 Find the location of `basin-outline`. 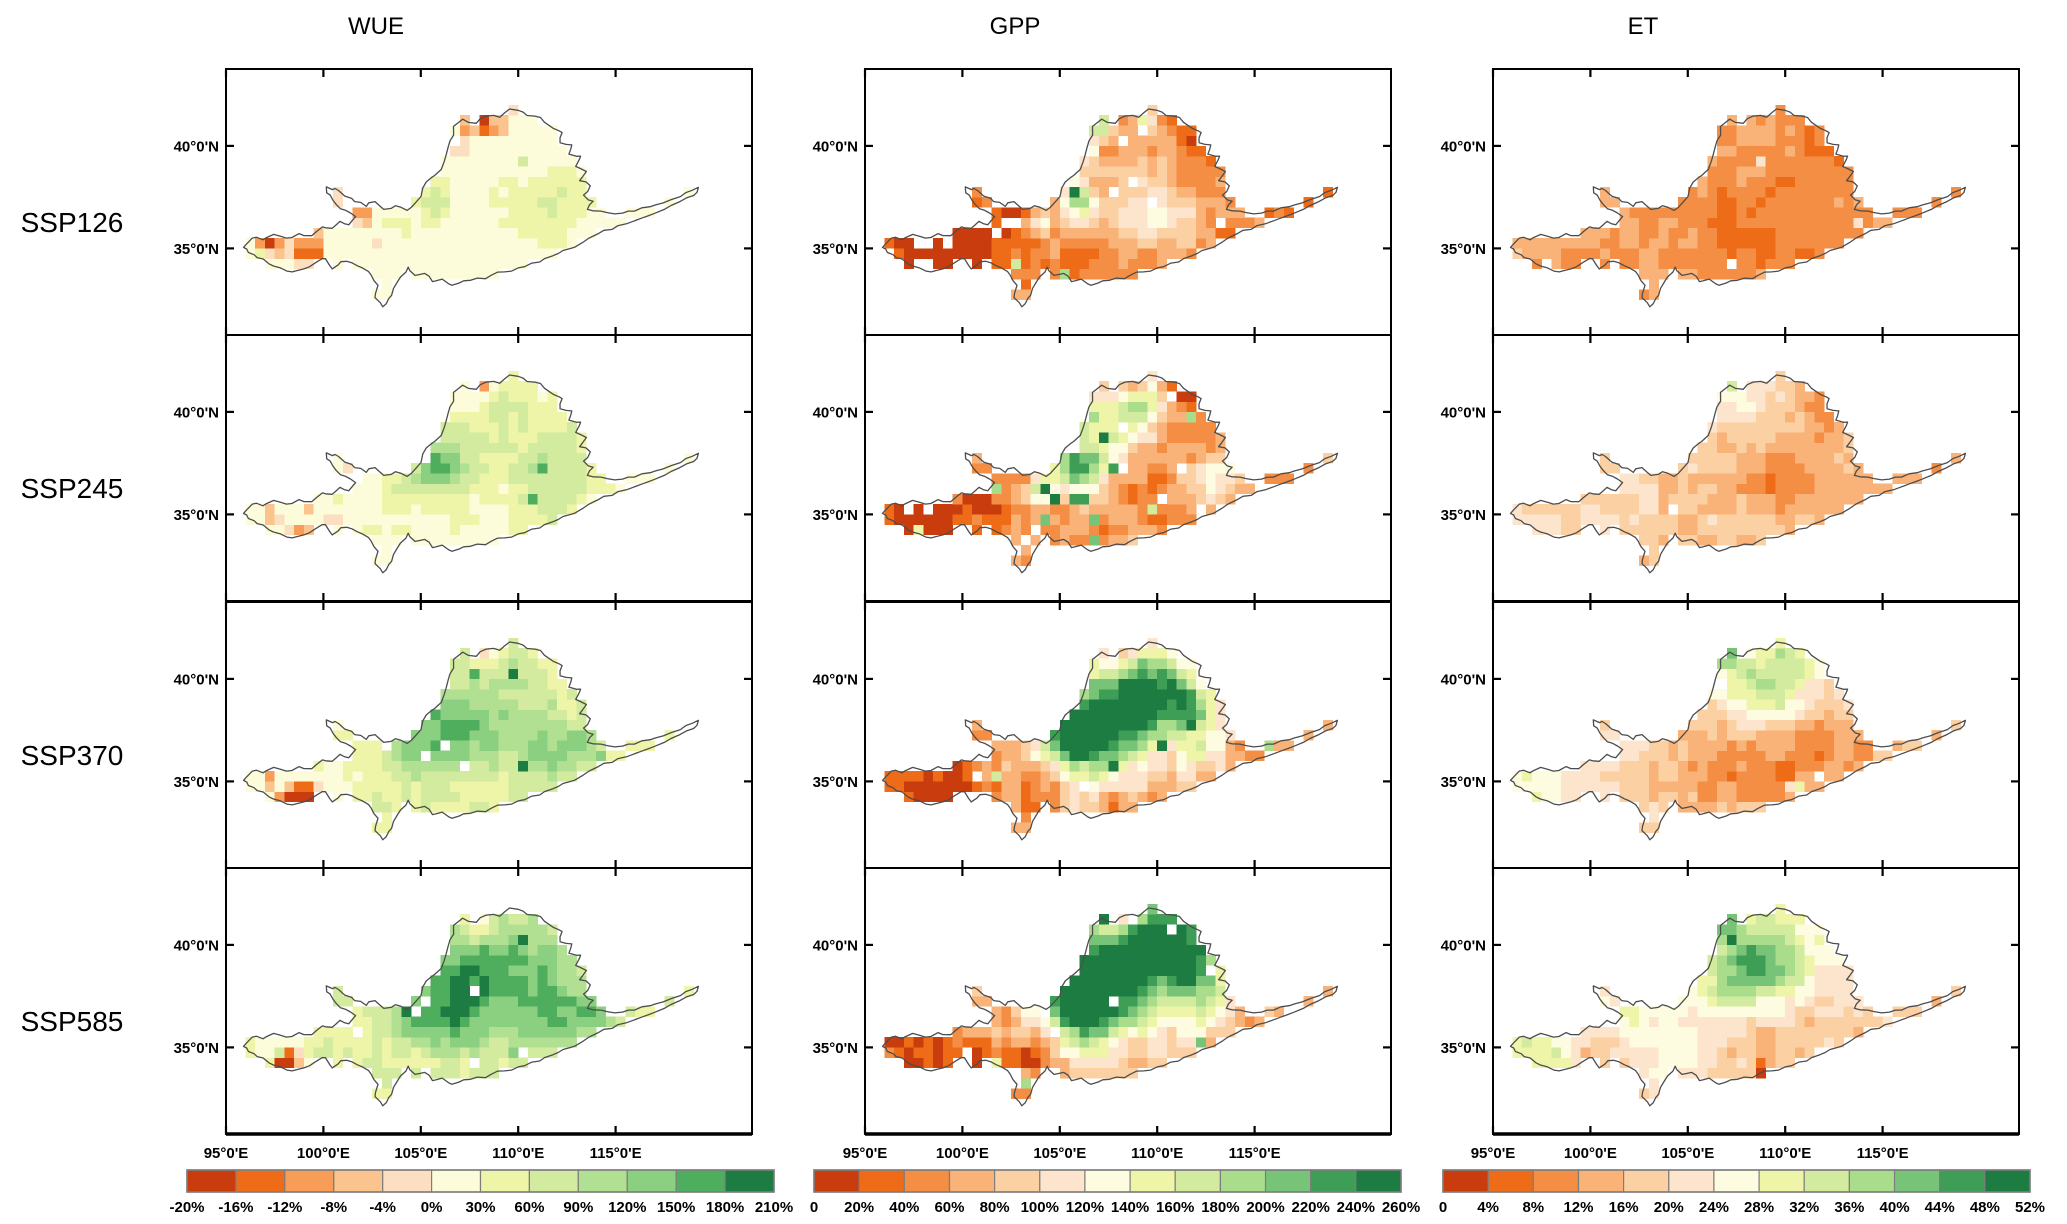

basin-outline is located at coordinates (1110, 741).